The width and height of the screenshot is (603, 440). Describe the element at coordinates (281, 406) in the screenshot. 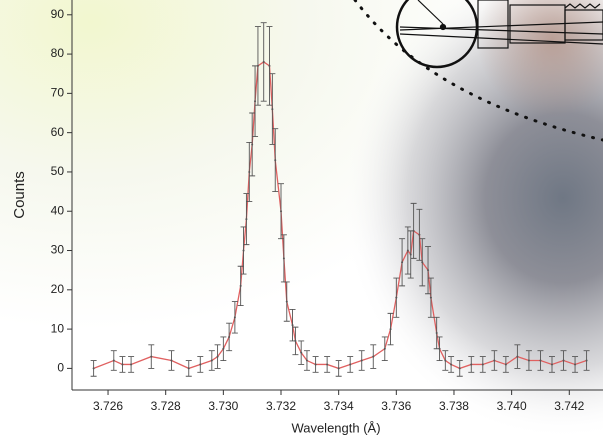

I see `x-tick-label: 3.732` at that location.